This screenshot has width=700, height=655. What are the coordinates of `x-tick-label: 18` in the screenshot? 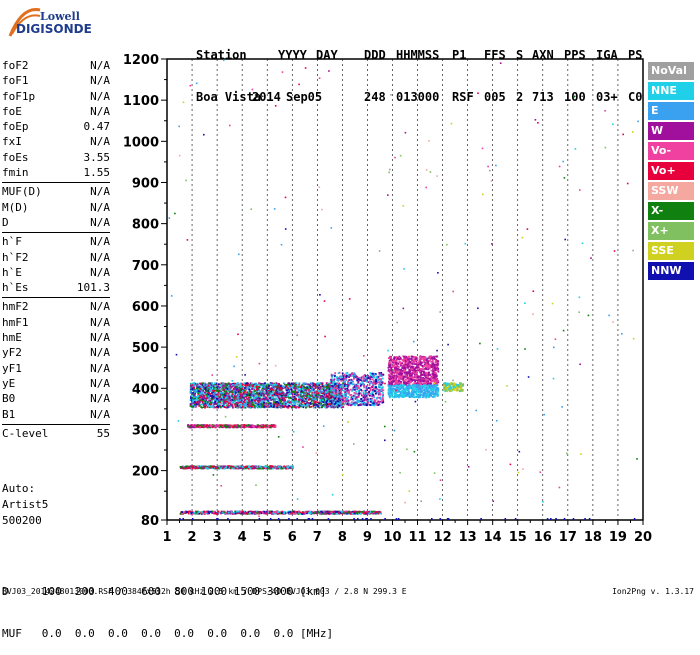 It's located at (593, 537).